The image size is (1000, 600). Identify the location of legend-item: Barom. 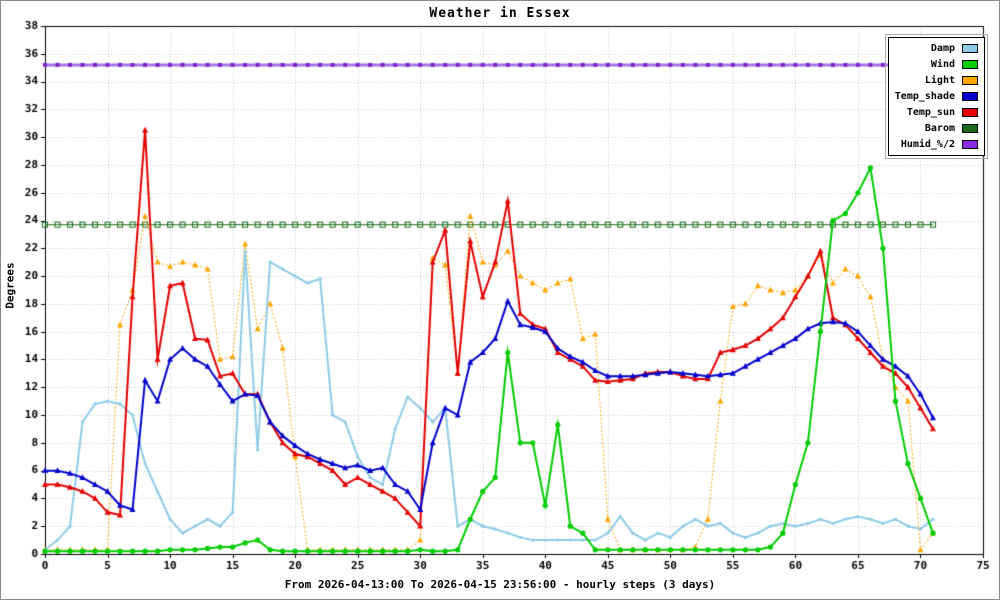
(936, 128).